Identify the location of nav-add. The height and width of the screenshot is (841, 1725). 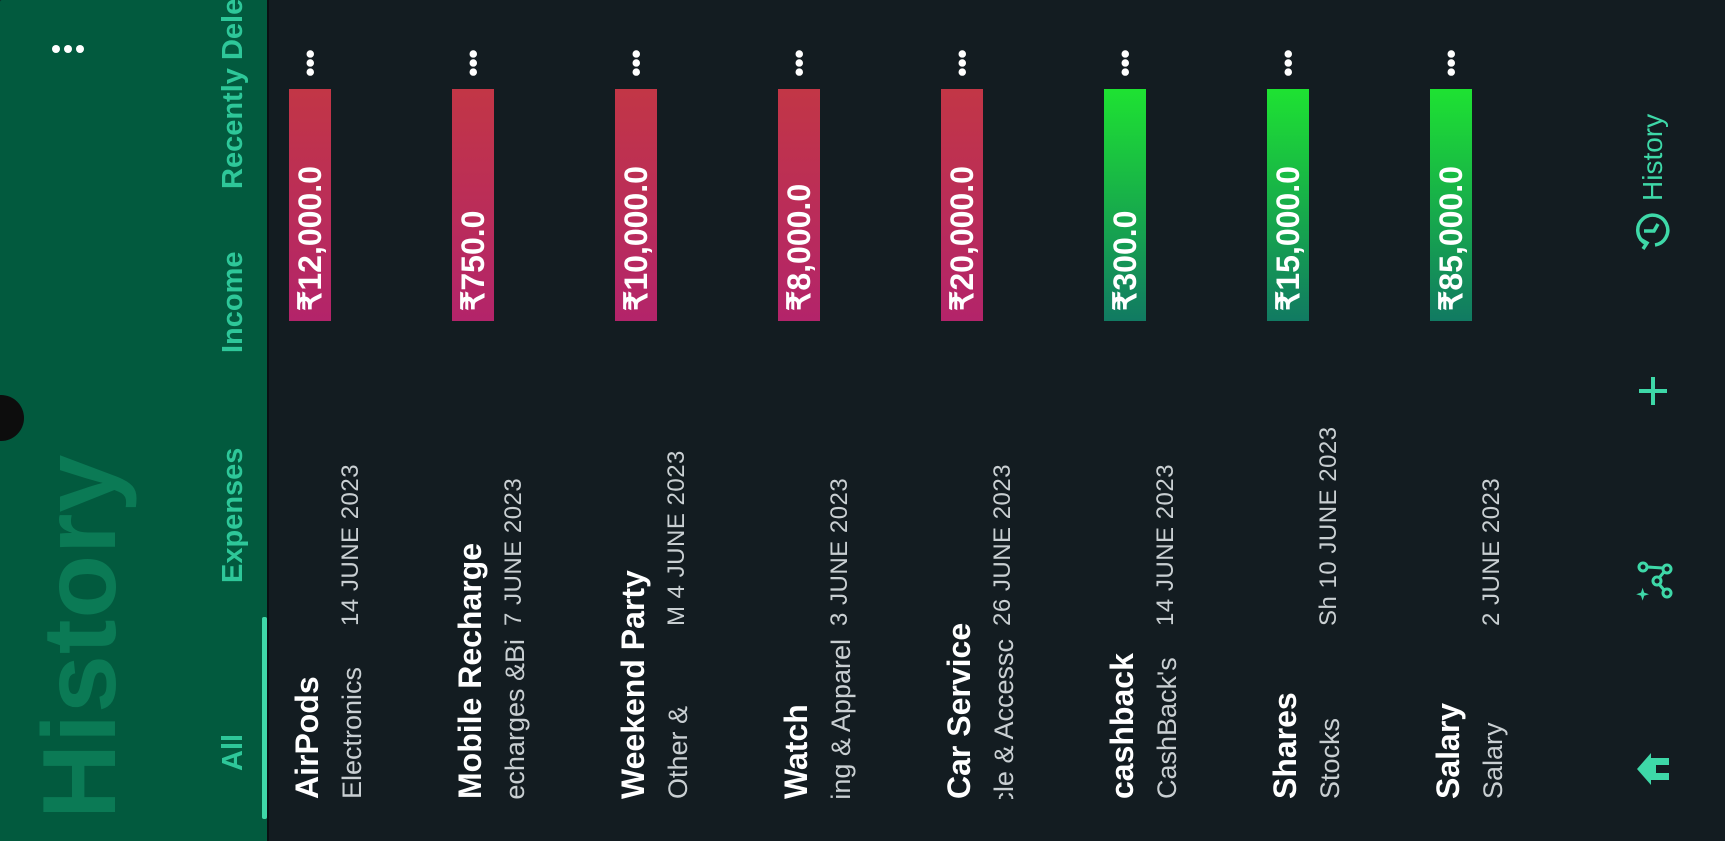
(1652, 391).